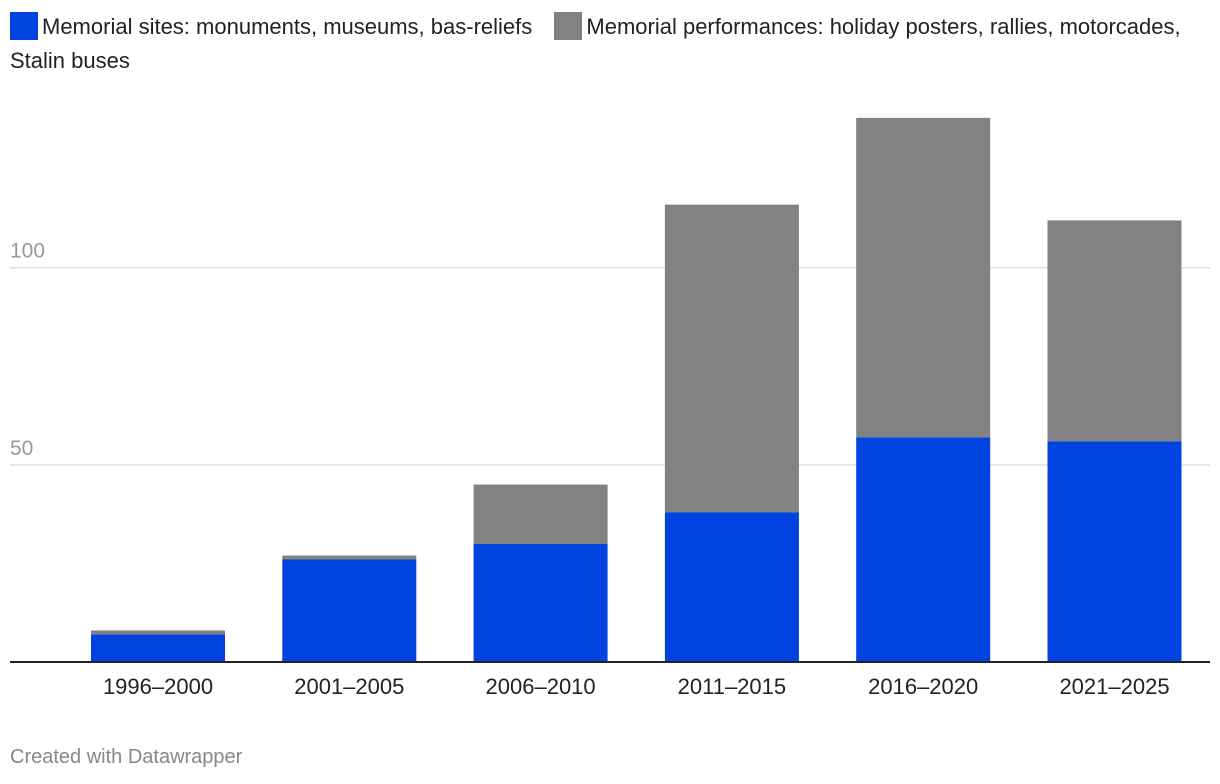 The image size is (1220, 784). I want to click on y-tick-label-50: 50, so click(21, 448).